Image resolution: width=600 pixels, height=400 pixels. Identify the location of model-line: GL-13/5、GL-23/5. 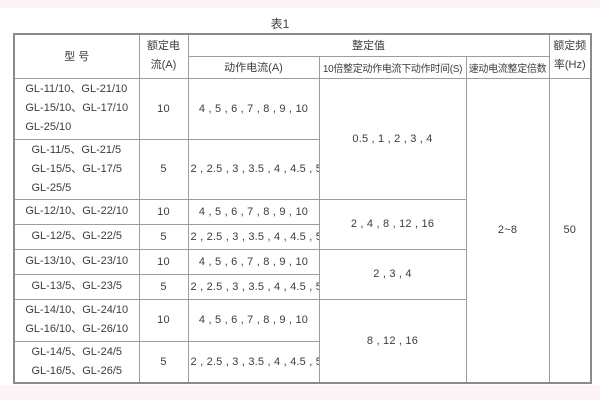
(77, 286).